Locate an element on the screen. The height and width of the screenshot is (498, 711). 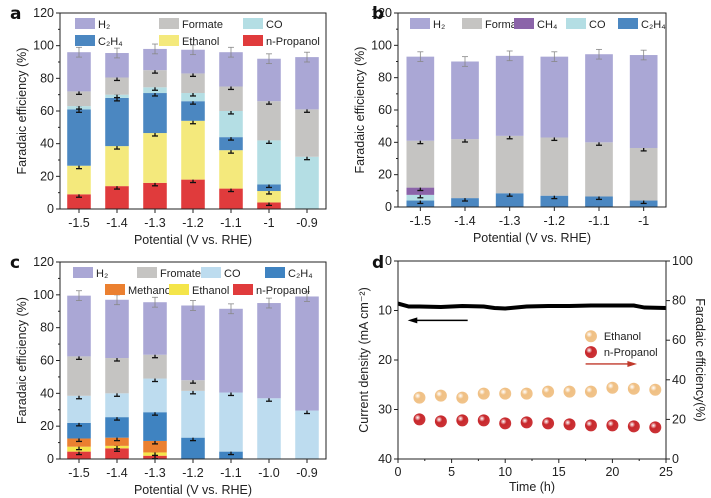
x-tick-label: 20 is located at coordinates (612, 472).